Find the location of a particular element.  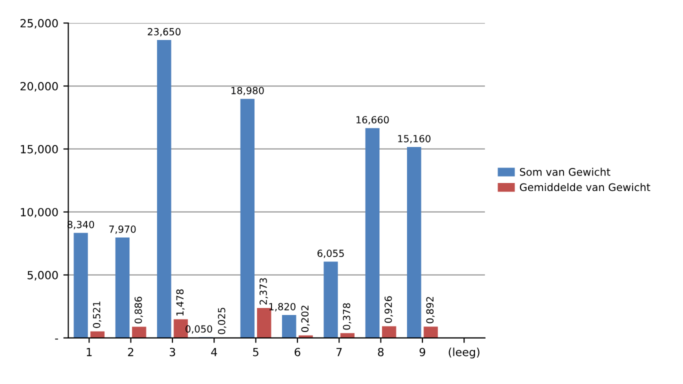

legend-label: Som van Gewicht is located at coordinates (565, 172).